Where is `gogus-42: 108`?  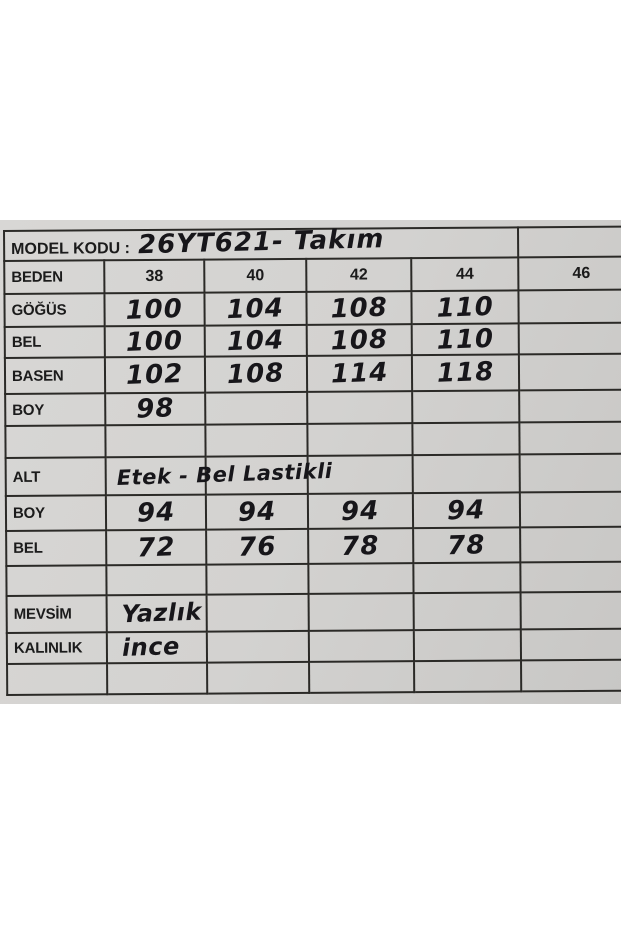 gogus-42: 108 is located at coordinates (359, 308).